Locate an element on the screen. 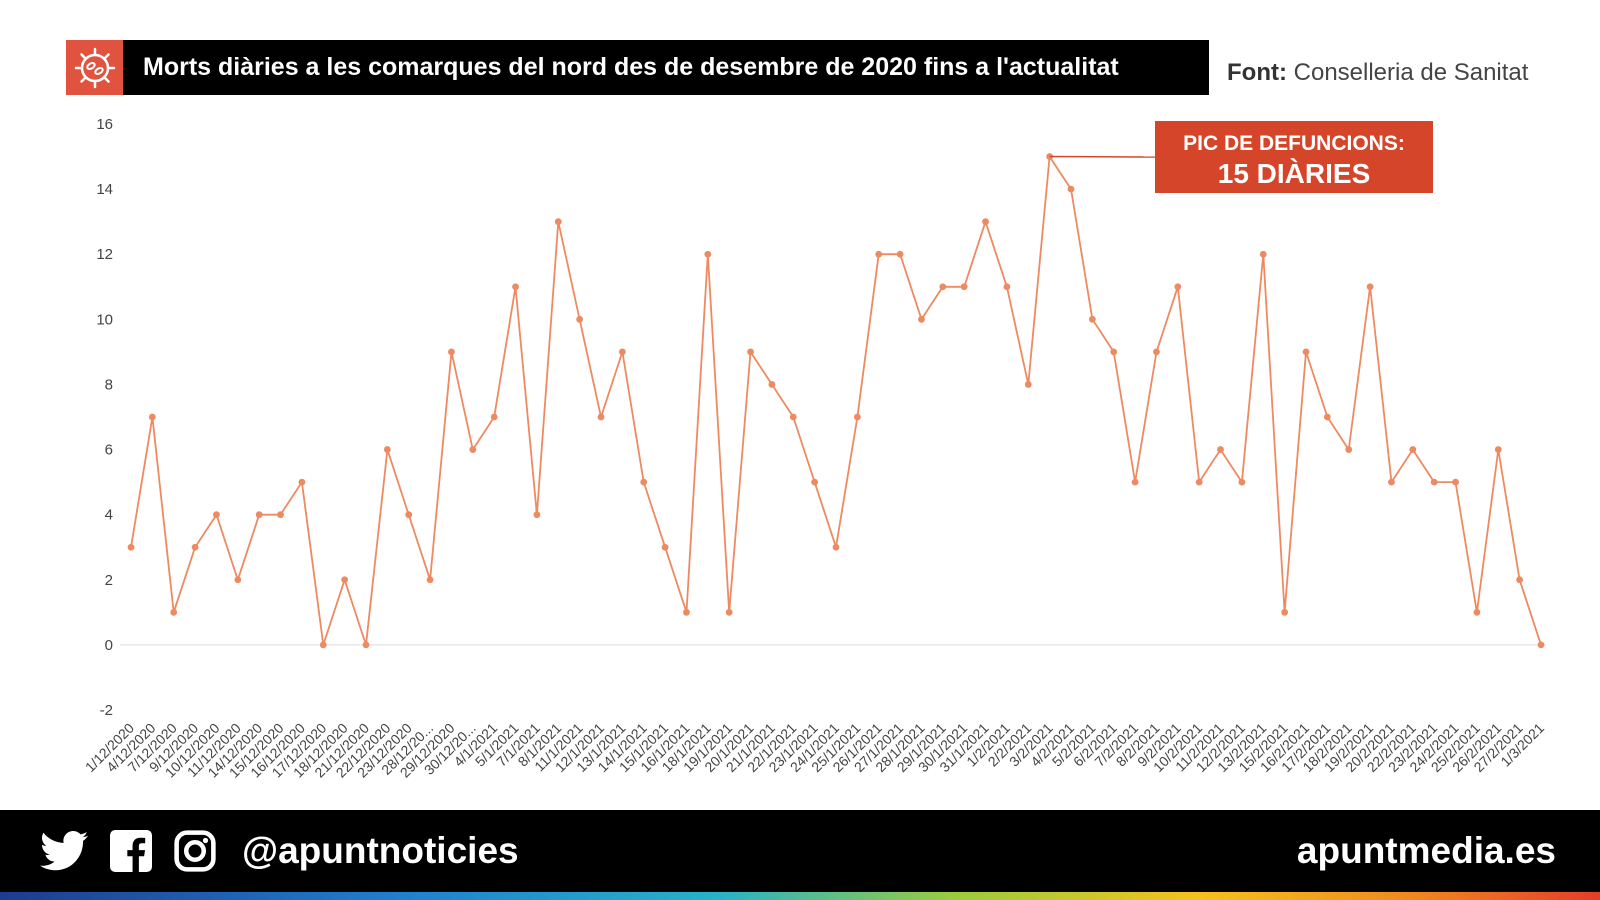  y-tick-label: 8 is located at coordinates (109, 384).